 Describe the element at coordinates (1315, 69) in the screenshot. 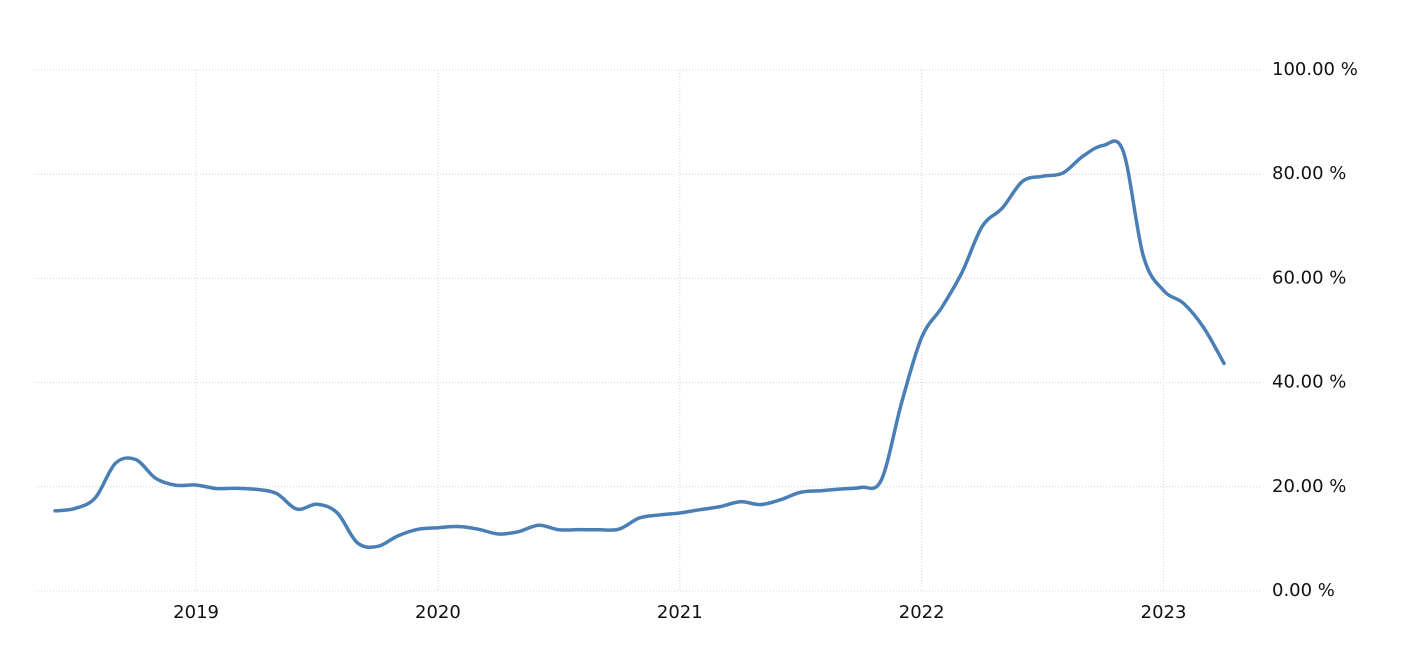

I see `y-tick-label: 100.00 %` at that location.